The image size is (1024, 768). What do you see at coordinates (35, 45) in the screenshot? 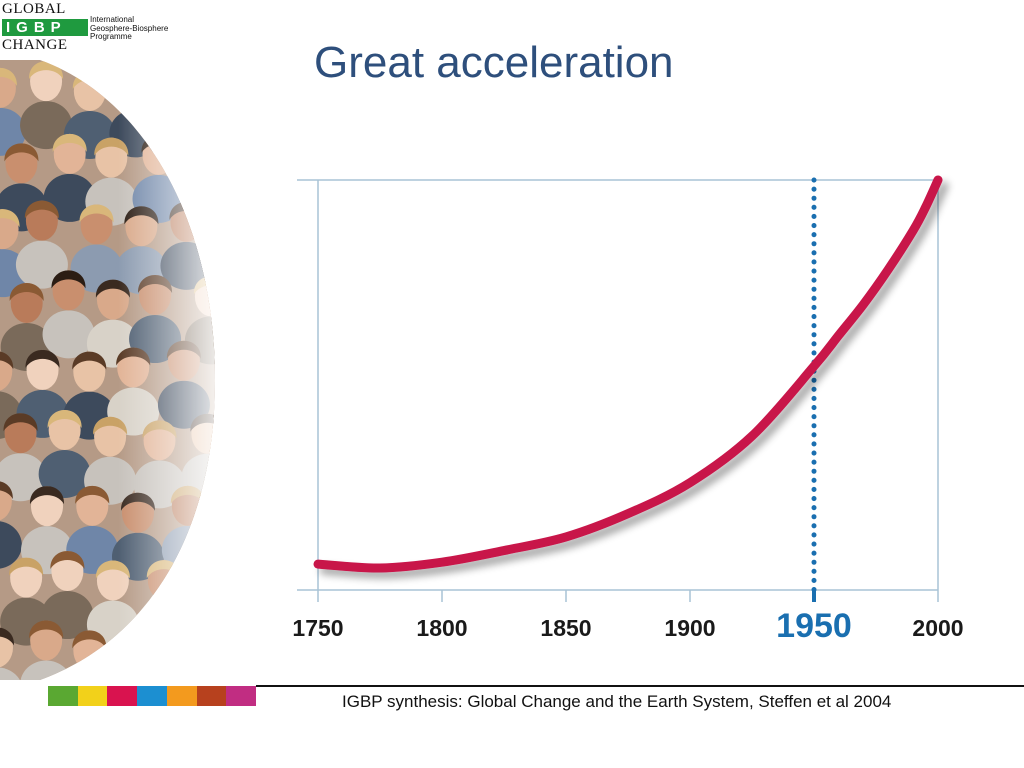
I see `logo-change-text: CHANGE` at bounding box center [35, 45].